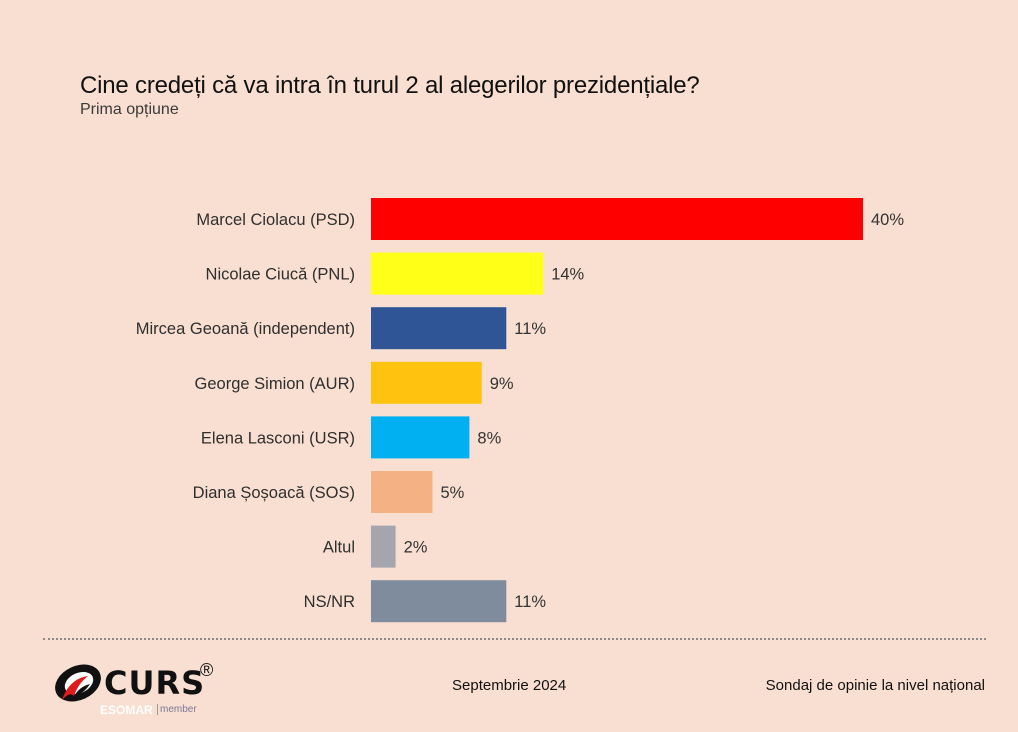 The image size is (1018, 732). I want to click on value-label: 5%, so click(453, 493).